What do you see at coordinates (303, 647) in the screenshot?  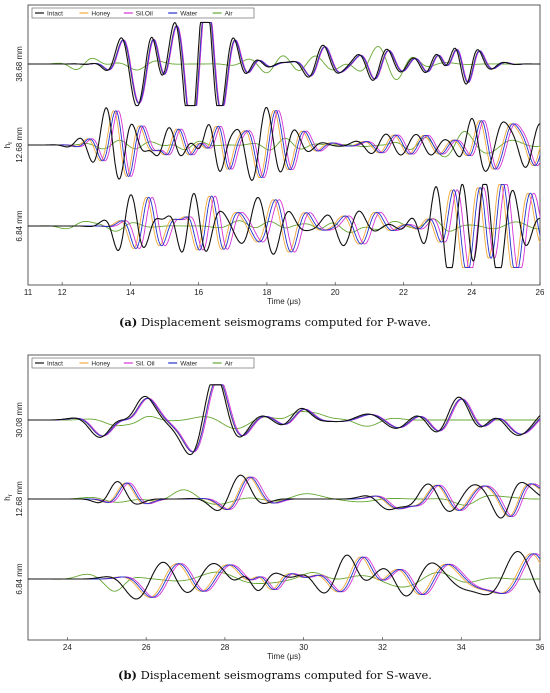 I see `x-tick-label: 30` at bounding box center [303, 647].